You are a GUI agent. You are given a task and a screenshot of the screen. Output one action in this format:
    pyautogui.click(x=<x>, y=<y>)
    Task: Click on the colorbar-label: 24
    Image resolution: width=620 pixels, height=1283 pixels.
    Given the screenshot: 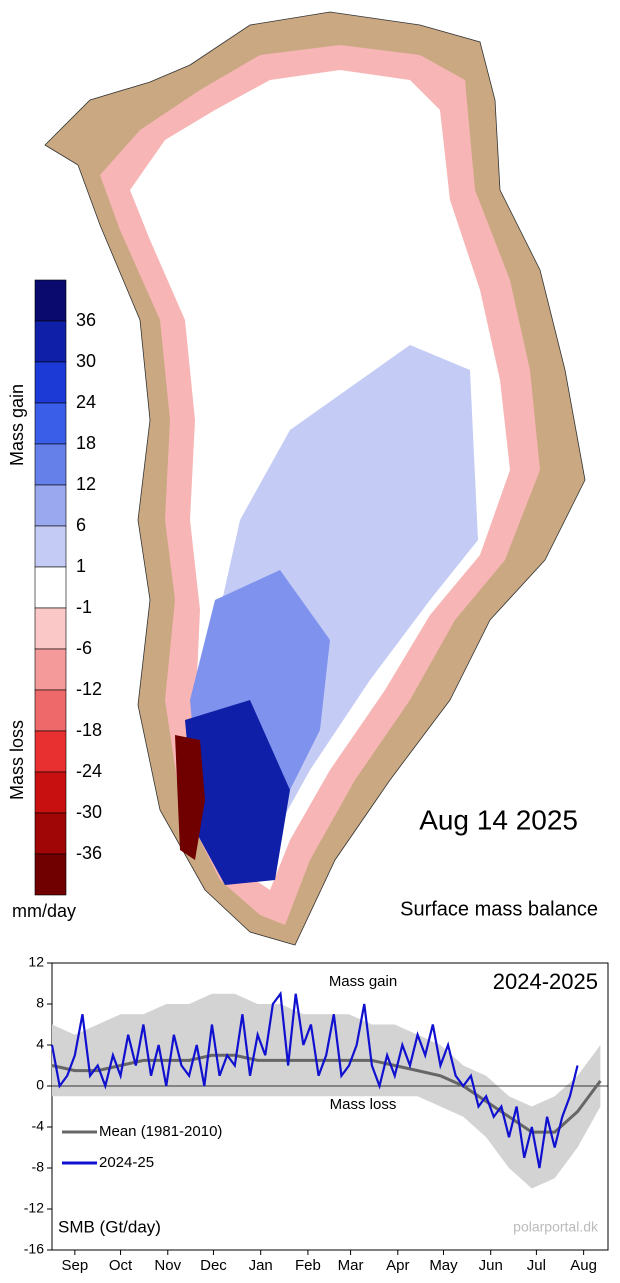 What is the action you would take?
    pyautogui.click(x=86, y=402)
    